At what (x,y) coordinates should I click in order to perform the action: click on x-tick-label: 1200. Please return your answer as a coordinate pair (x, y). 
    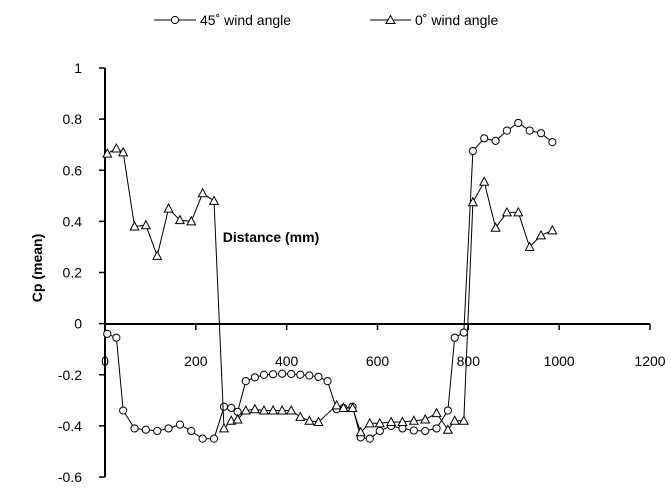
    Looking at the image, I should click on (649, 361).